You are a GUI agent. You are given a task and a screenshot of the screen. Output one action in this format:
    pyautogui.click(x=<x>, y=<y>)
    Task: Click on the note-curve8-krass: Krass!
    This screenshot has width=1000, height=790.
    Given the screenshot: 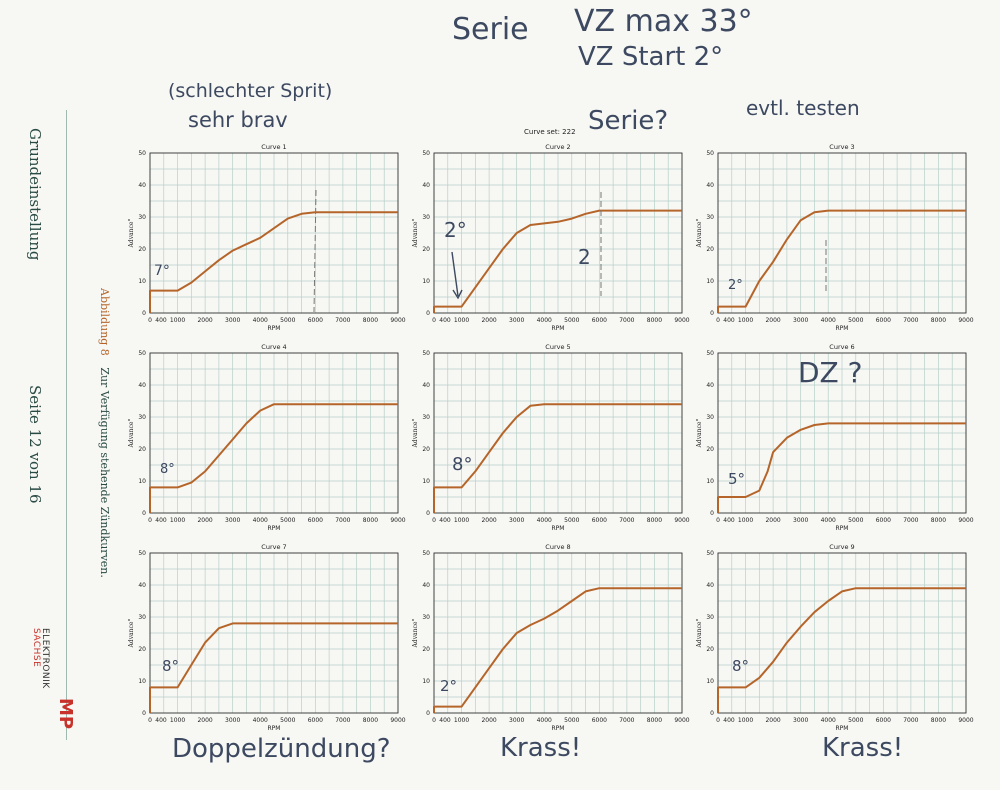 What is the action you would take?
    pyautogui.click(x=541, y=748)
    